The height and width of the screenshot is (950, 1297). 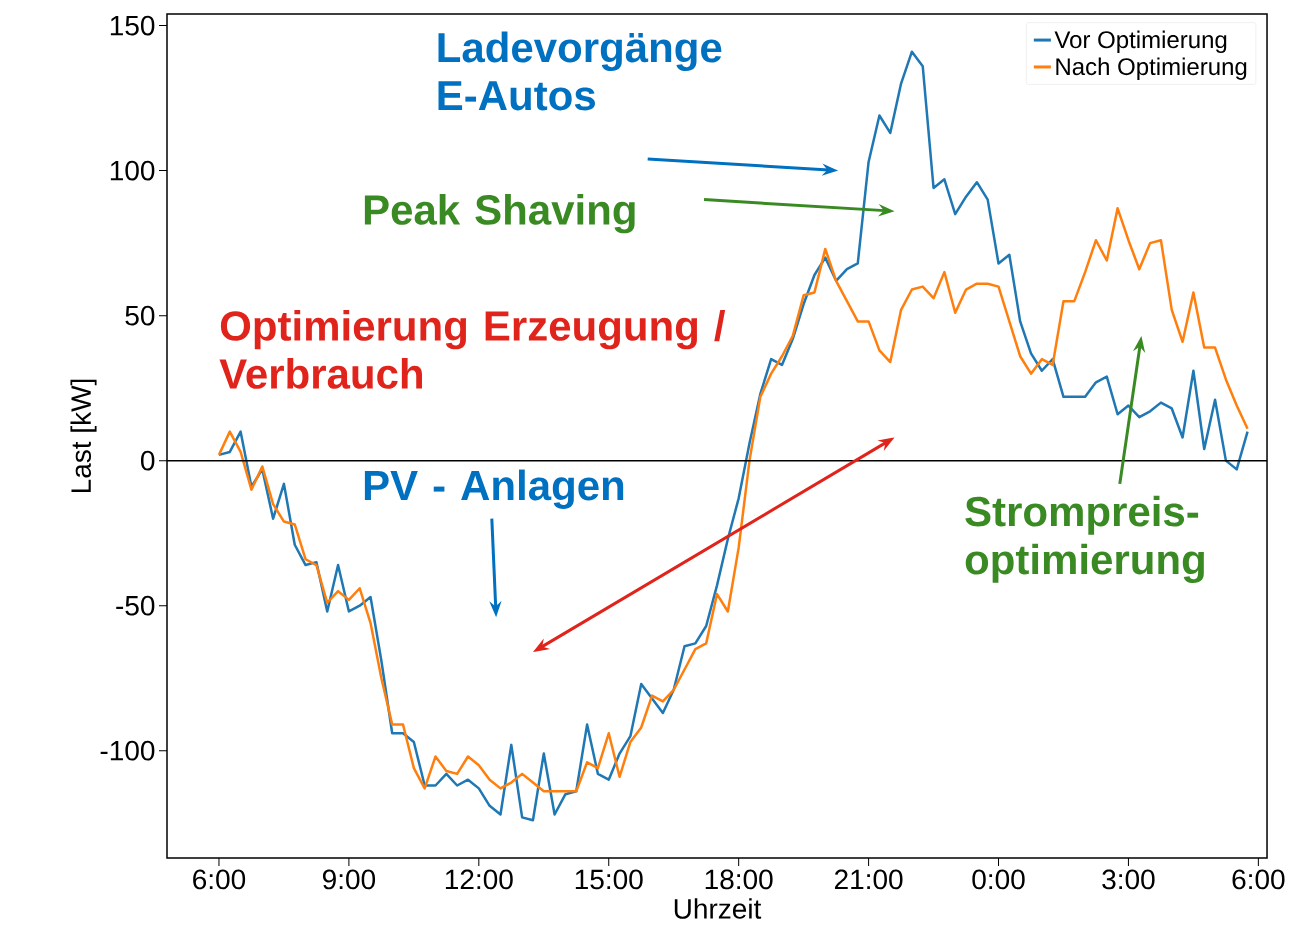 What do you see at coordinates (147, 460) in the screenshot?
I see `y-tick-label: 0` at bounding box center [147, 460].